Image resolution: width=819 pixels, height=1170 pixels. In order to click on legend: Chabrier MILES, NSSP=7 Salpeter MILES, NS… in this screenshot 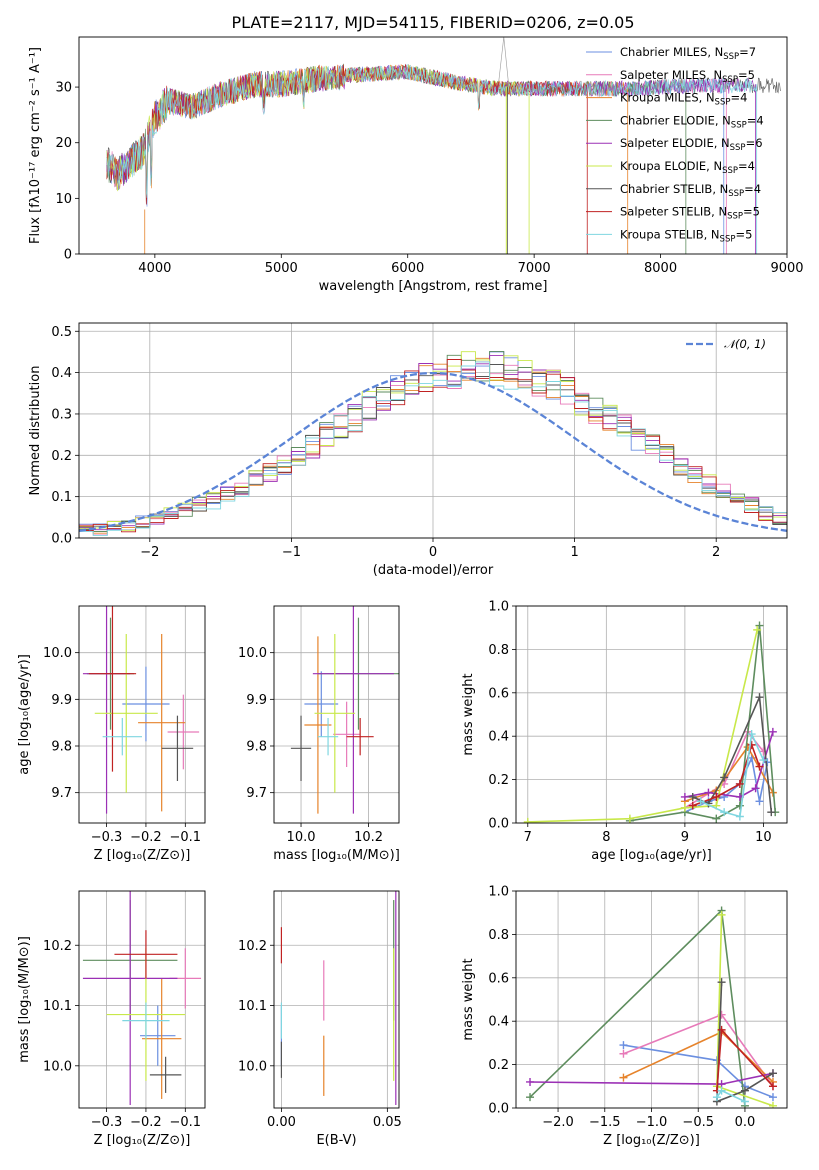, I will do `click(675, 144)`.